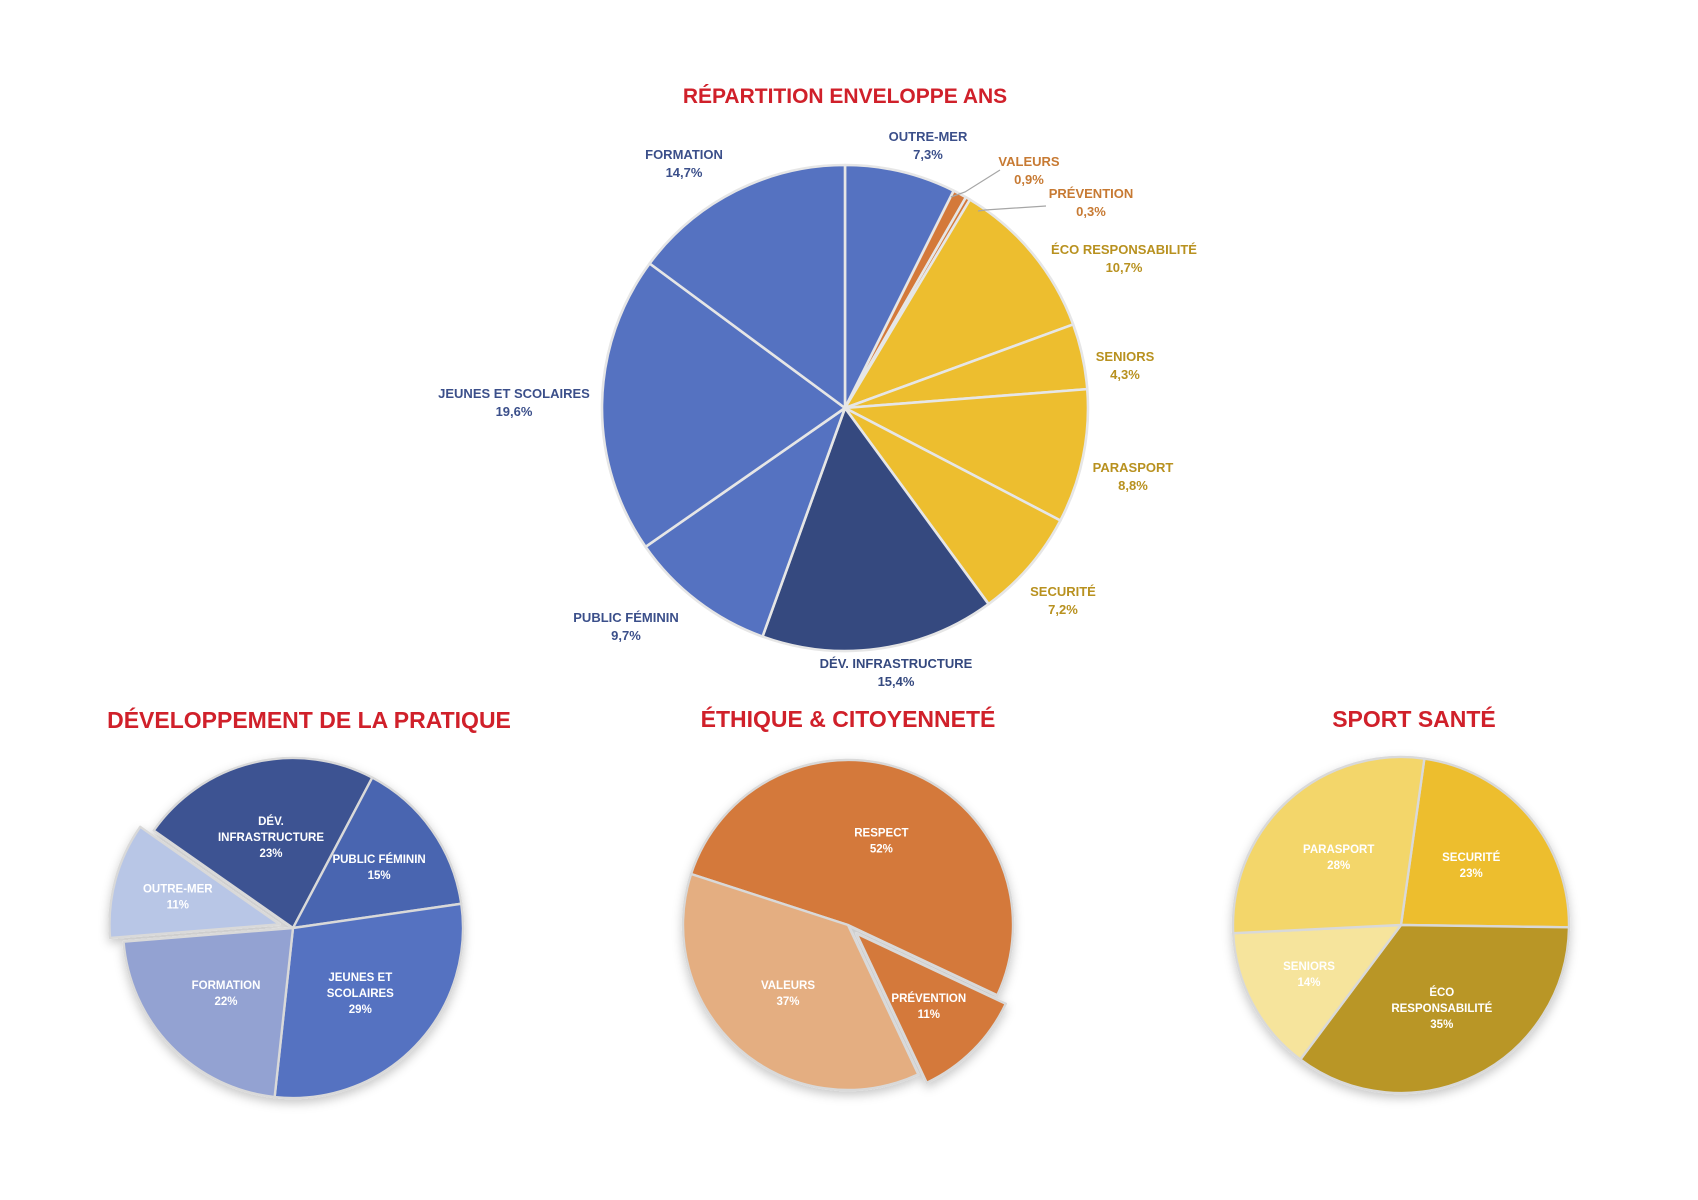 The height and width of the screenshot is (1200, 1698). Describe the element at coordinates (1471, 865) in the screenshot. I see `slice-label-securite: SECURITÉ 23%` at that location.